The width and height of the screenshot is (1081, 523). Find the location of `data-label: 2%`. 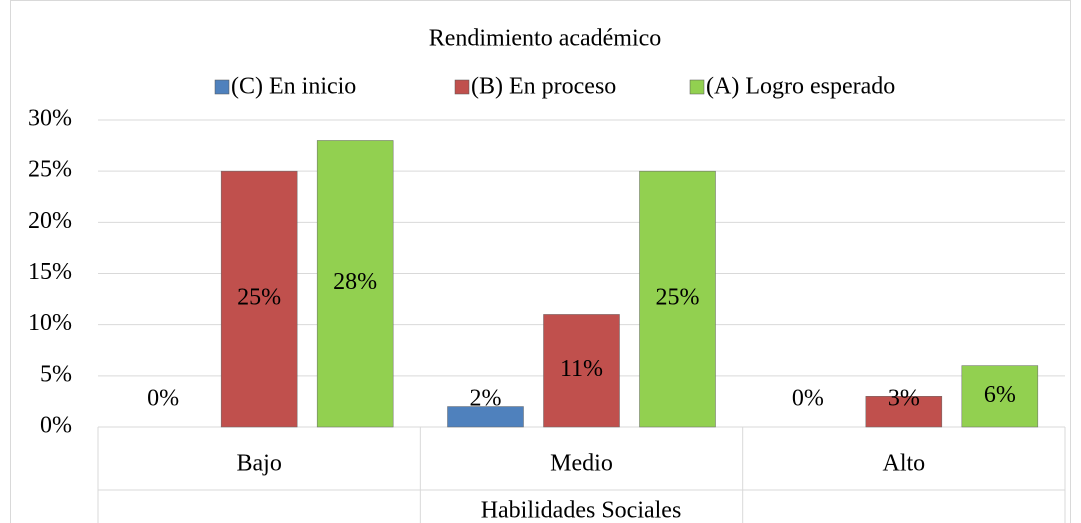

data-label: 2% is located at coordinates (486, 399).